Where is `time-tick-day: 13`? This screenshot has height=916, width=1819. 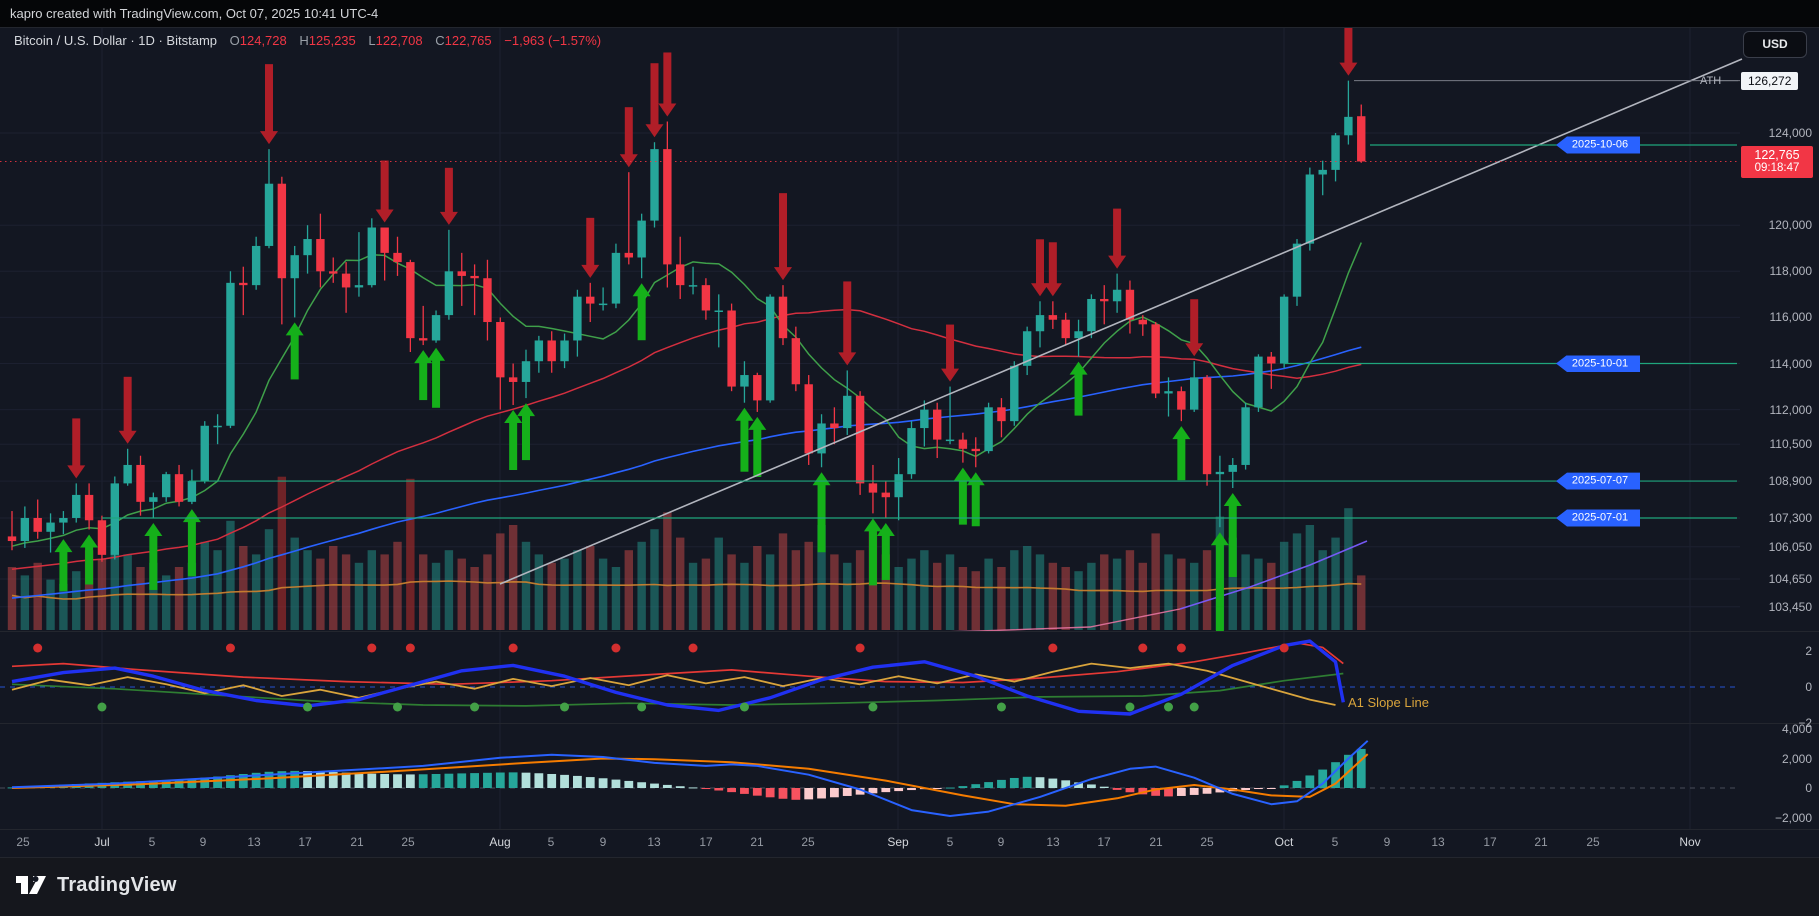 time-tick-day: 13 is located at coordinates (654, 842).